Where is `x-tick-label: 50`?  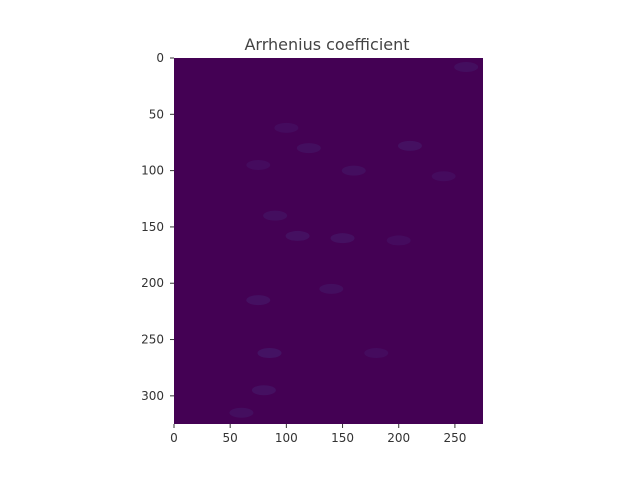
x-tick-label: 50 is located at coordinates (230, 438).